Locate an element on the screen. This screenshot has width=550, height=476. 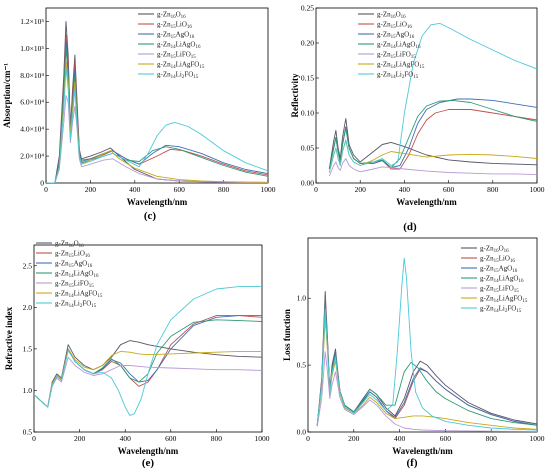
y-tick-label: 0.0 is located at coordinates (302, 432).